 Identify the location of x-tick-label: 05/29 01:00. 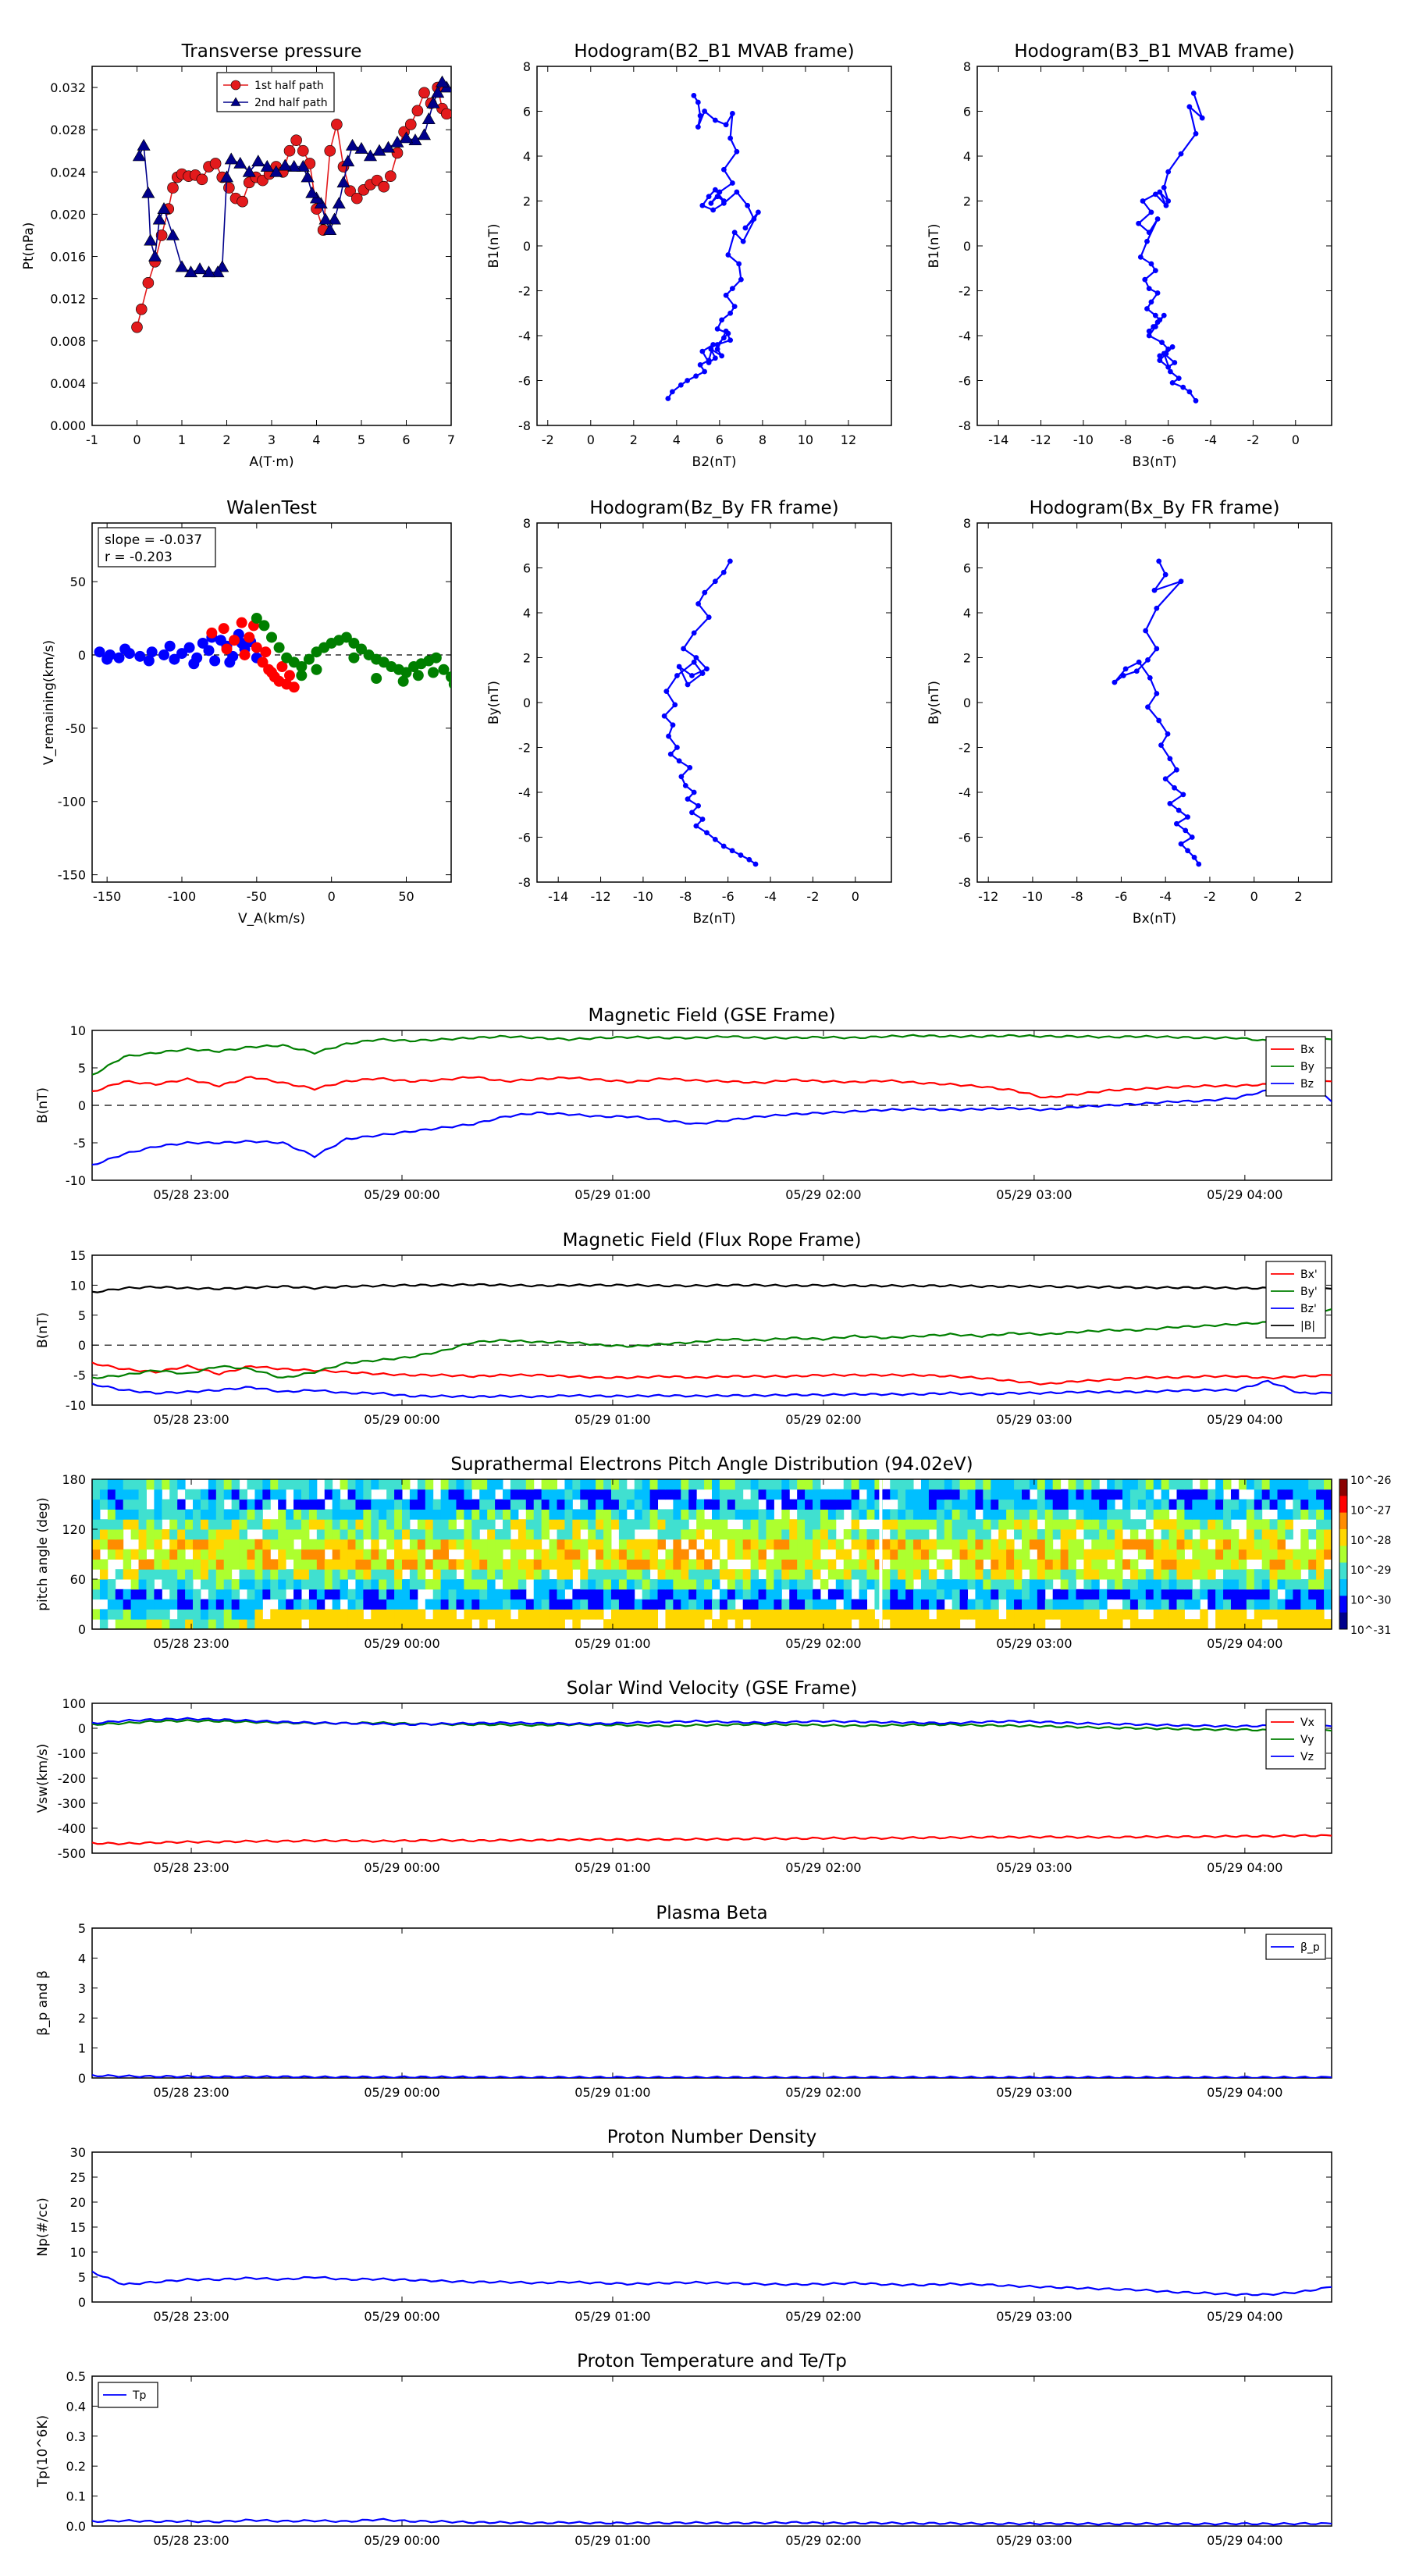
(612, 2316).